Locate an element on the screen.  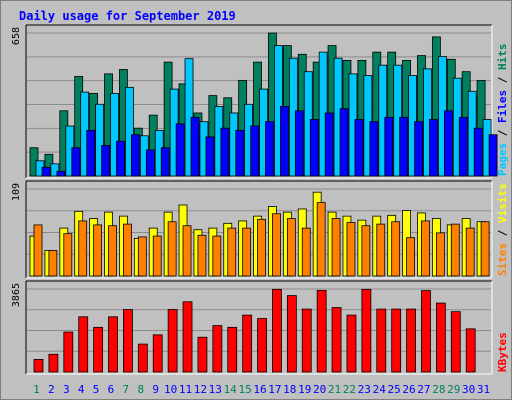
x-tick-label-day-19: 19 is located at coordinates (304, 389).